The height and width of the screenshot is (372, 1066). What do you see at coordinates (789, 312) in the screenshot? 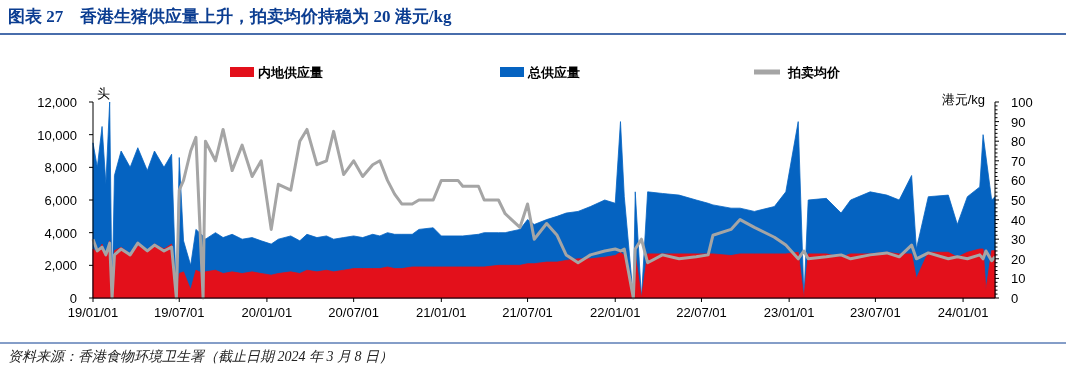
I see `x-tick-label: 23/01/01` at bounding box center [789, 312].